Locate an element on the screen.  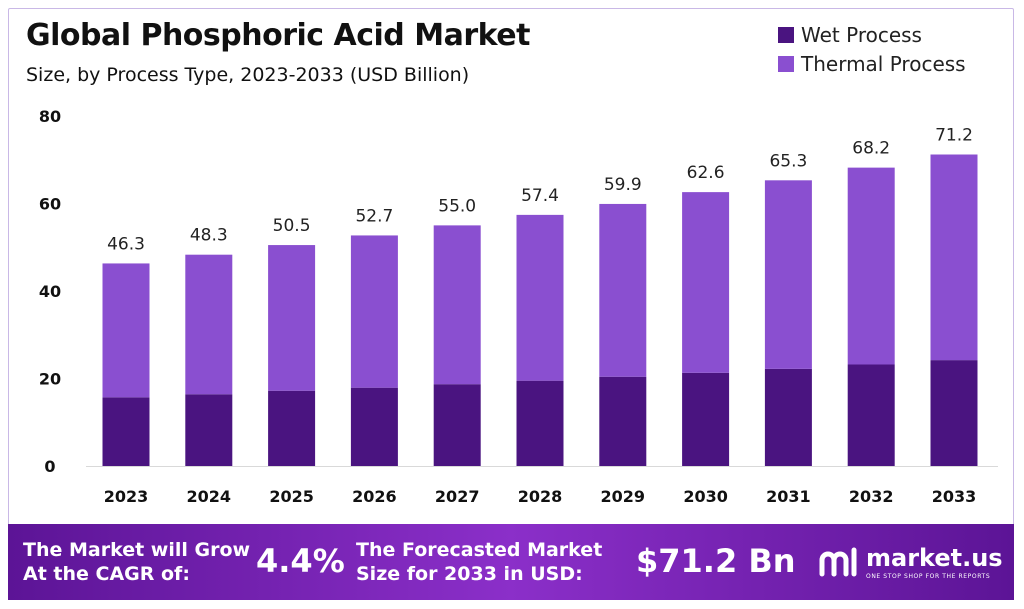
data-label-2024: 48.3 is located at coordinates (209, 236).